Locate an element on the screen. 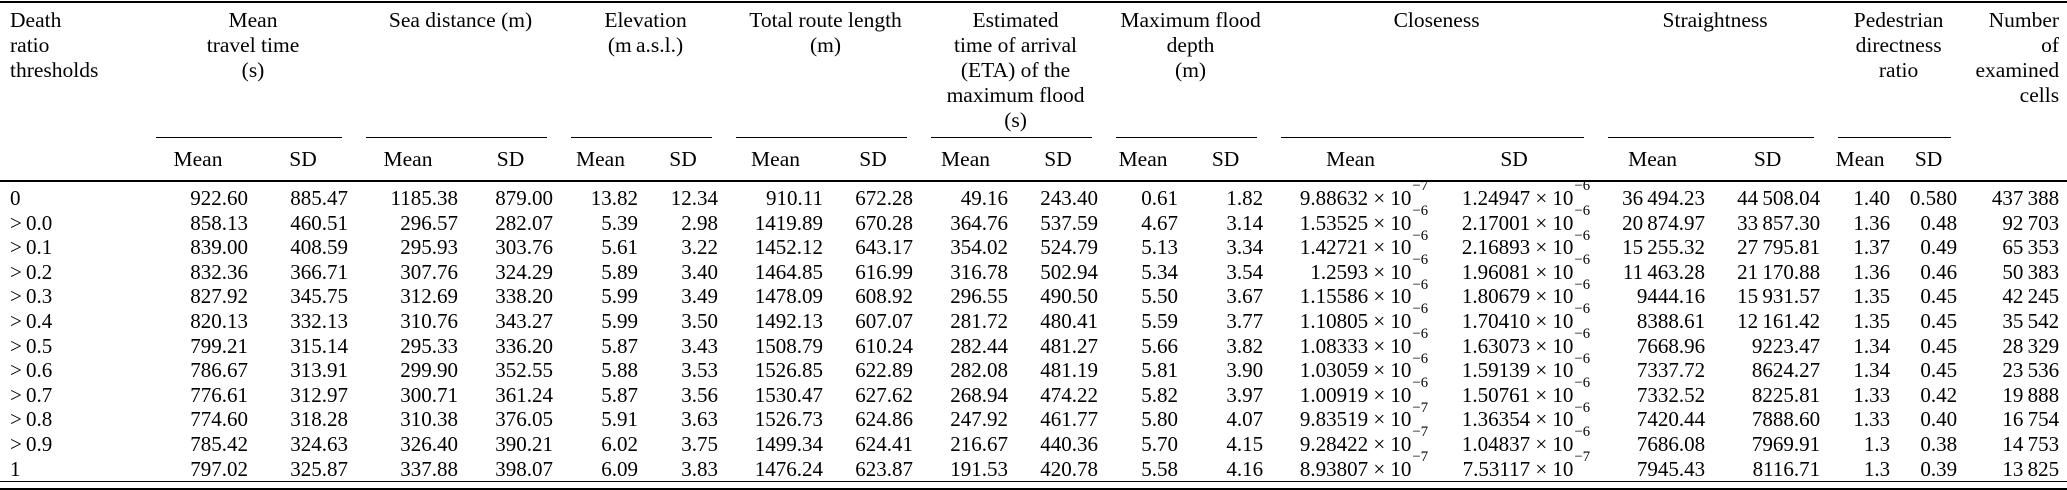 The image size is (2067, 490). cell-flood_depth_sd: 3.67 is located at coordinates (1245, 296).